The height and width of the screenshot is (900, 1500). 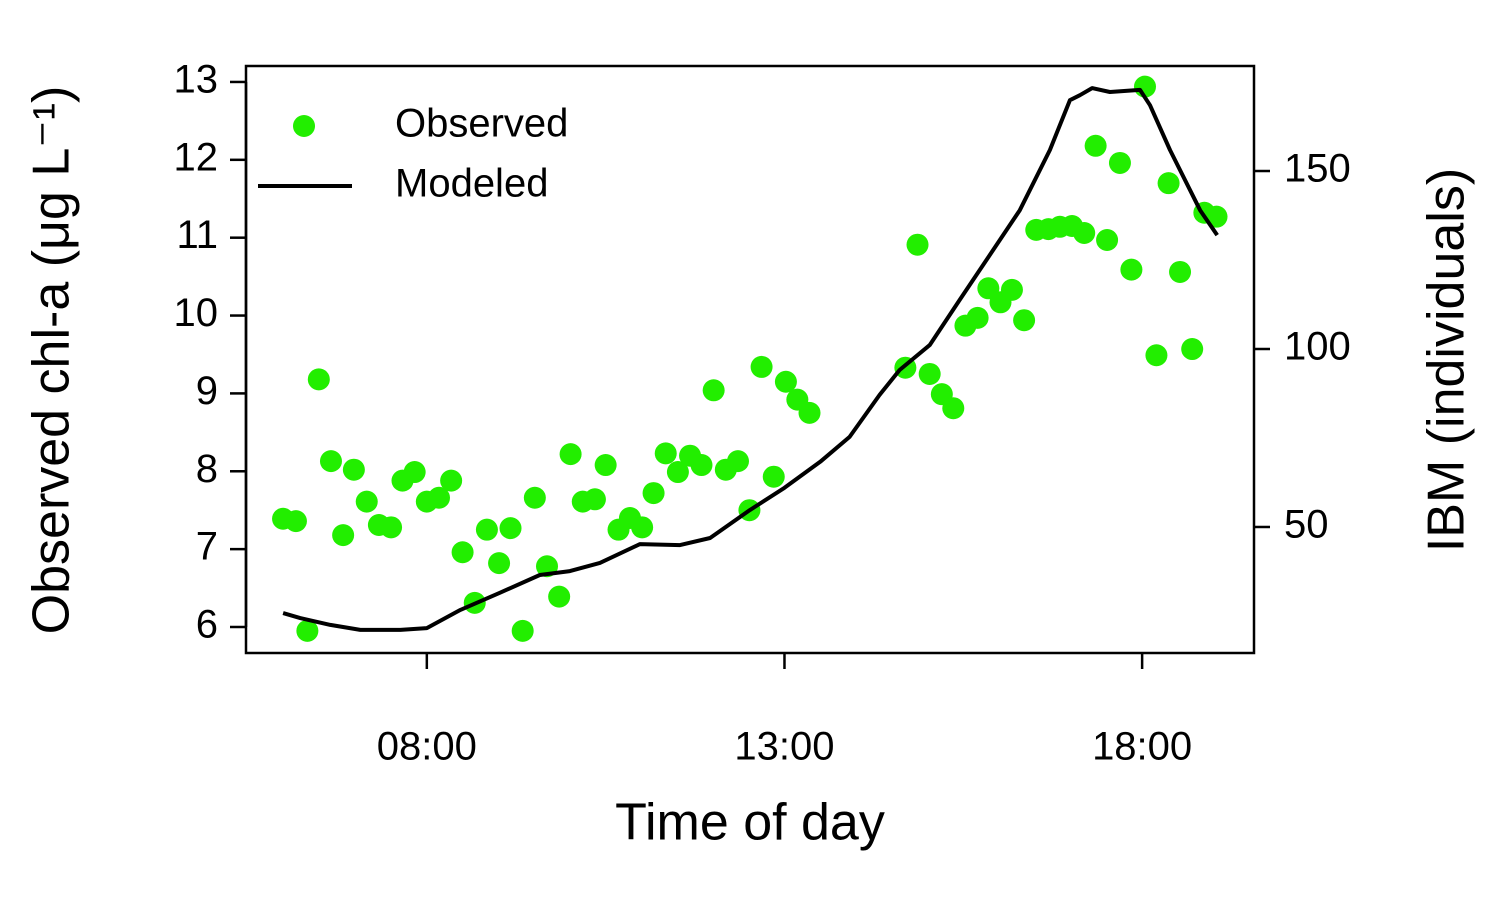 I want to click on y-tick-label: 12, so click(x=196, y=157).